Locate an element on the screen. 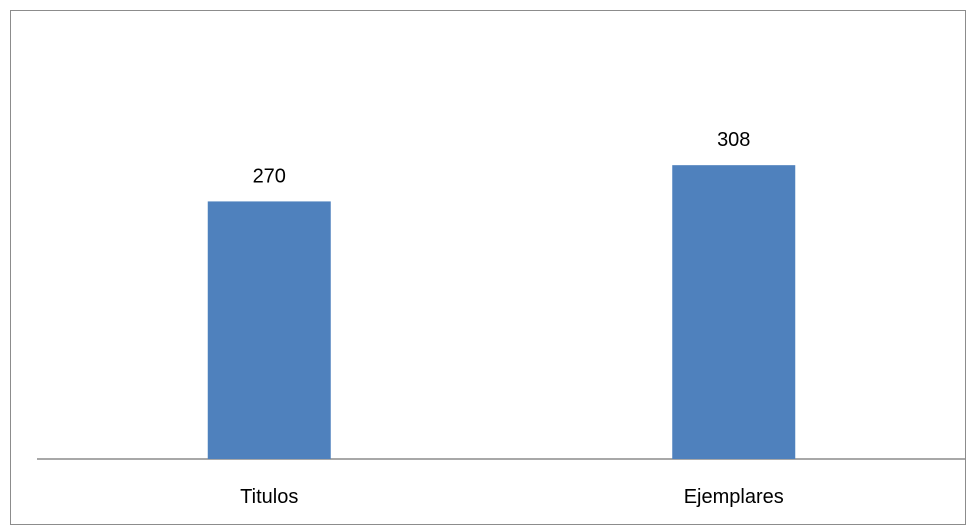  category-label-ejemplares: Ejemplares is located at coordinates (734, 497).